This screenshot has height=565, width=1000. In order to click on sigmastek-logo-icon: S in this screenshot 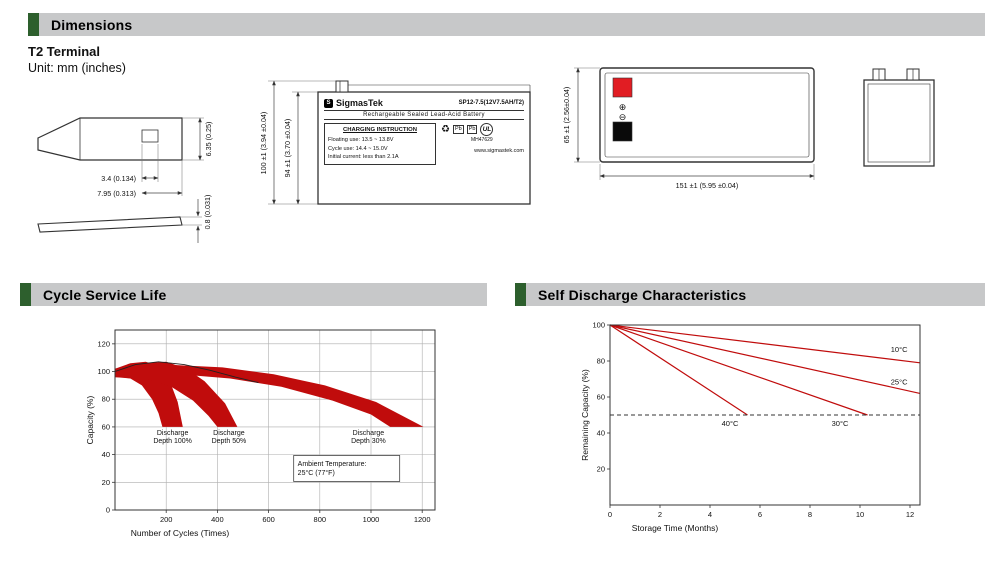, I will do `click(328, 103)`.